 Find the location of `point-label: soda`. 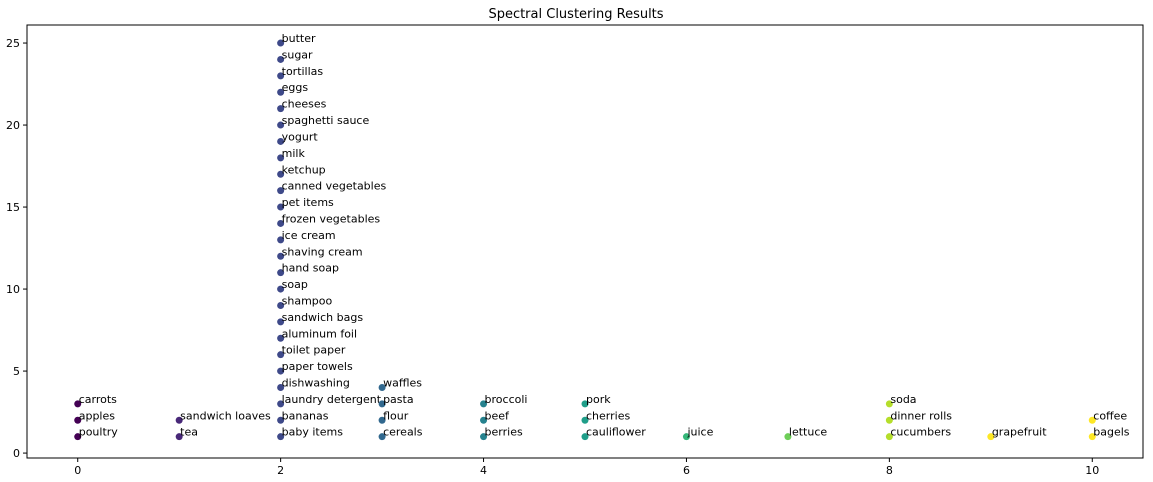

point-label: soda is located at coordinates (903, 399).